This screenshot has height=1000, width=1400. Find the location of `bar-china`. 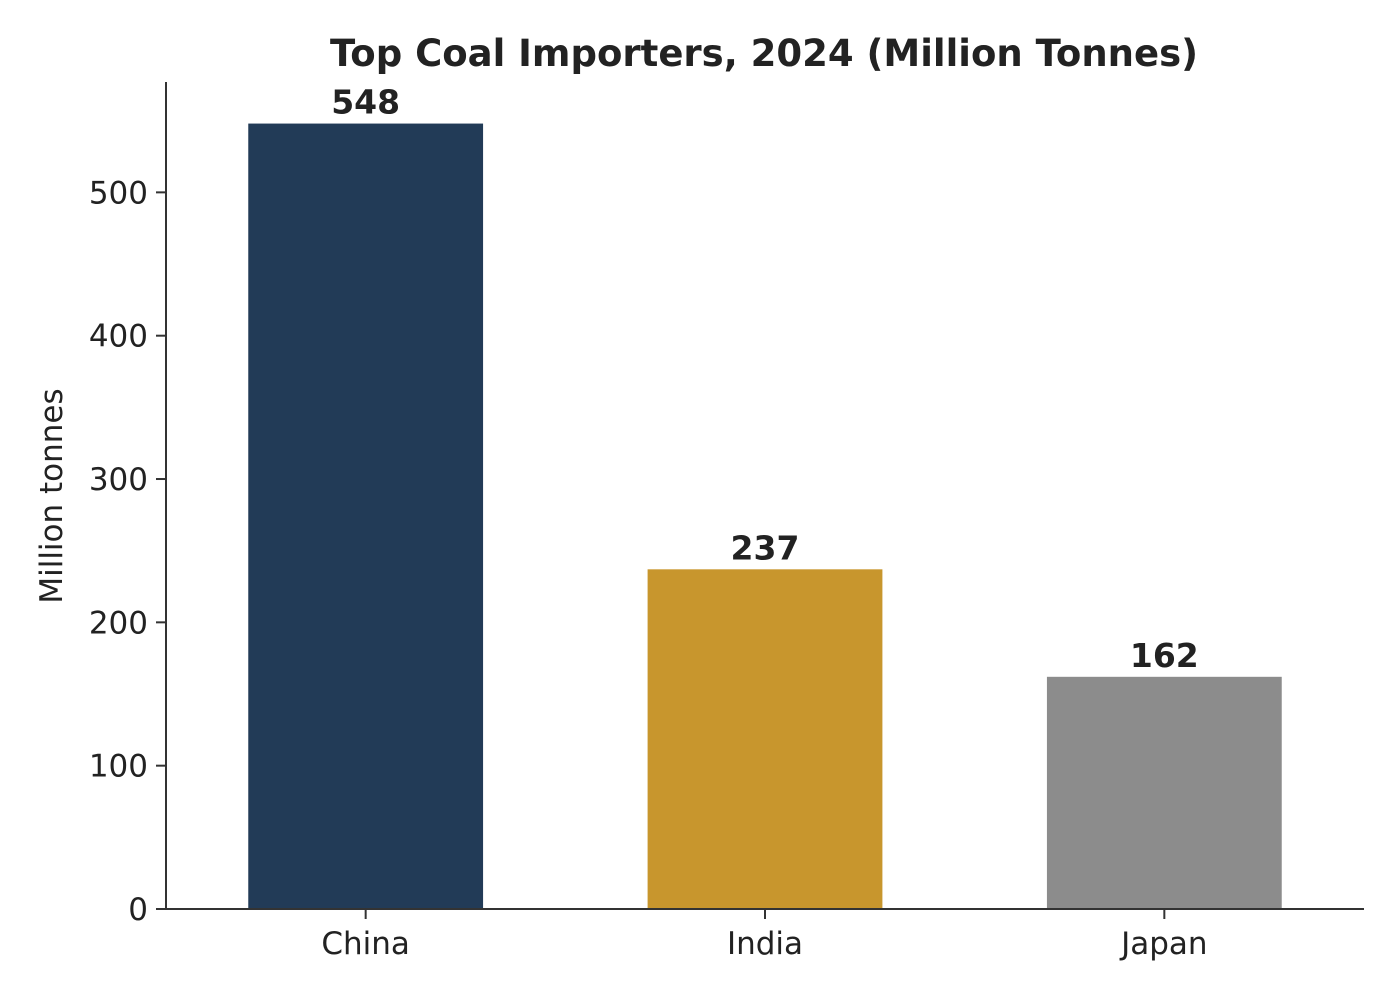

bar-china is located at coordinates (366, 516).